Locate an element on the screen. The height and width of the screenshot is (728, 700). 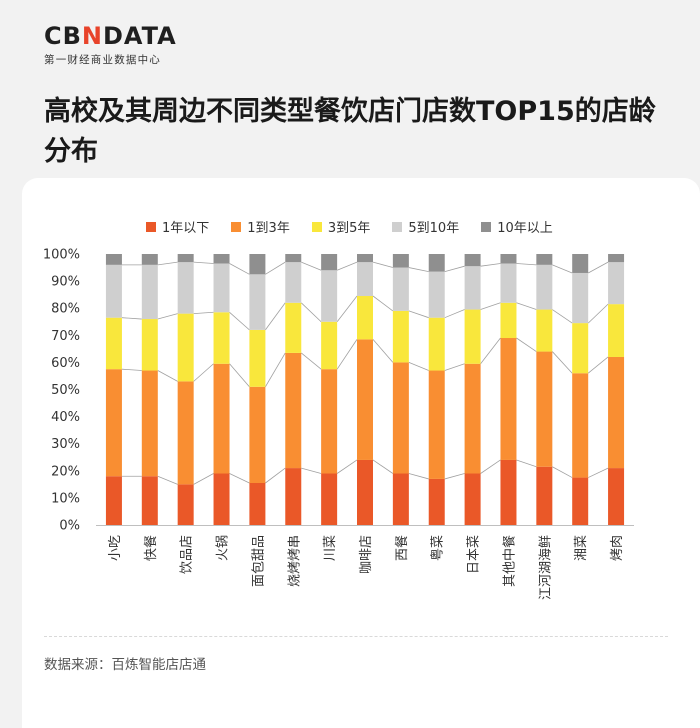
x-tick-label: 粤菜 is located at coordinates (438, 548).